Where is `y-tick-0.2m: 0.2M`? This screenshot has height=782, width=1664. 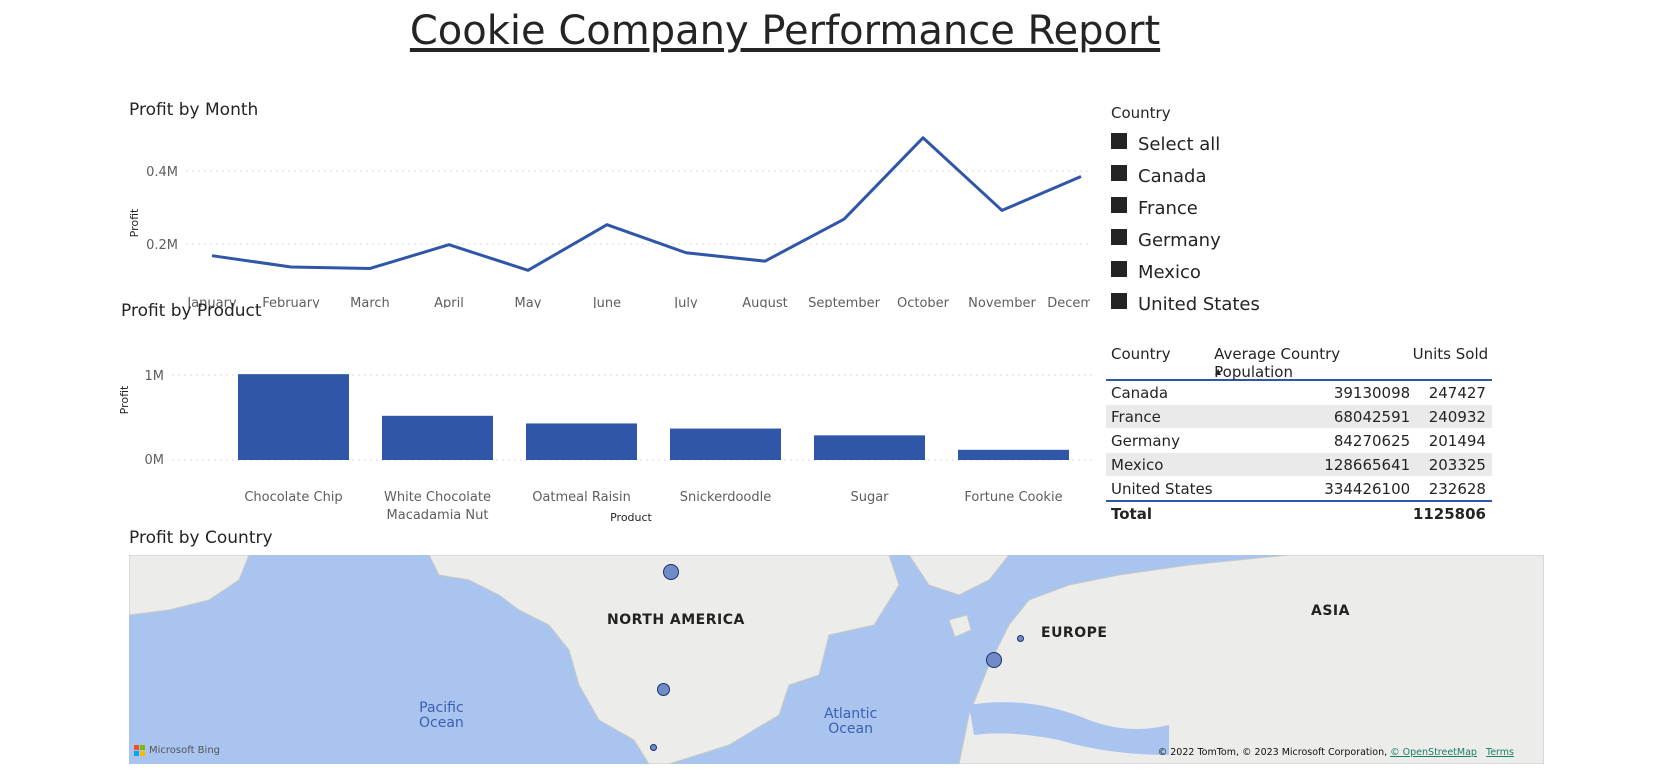 y-tick-0.2m: 0.2M is located at coordinates (162, 245).